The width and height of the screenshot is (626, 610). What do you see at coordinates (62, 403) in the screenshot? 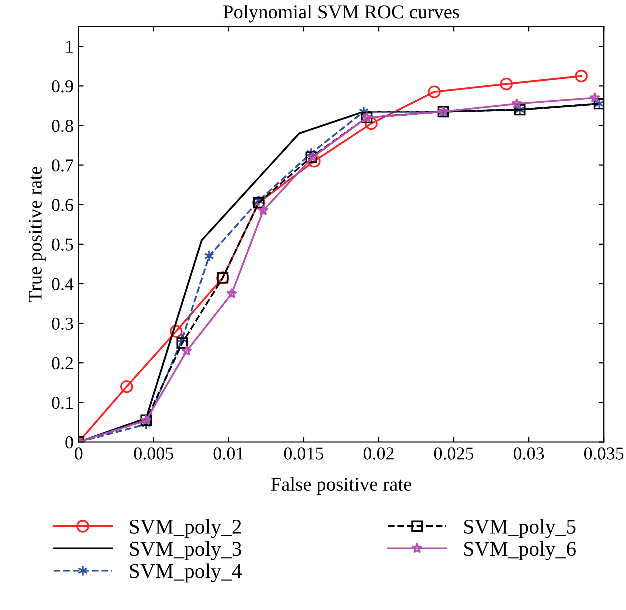
I see `y-tick-label: 0.1` at bounding box center [62, 403].